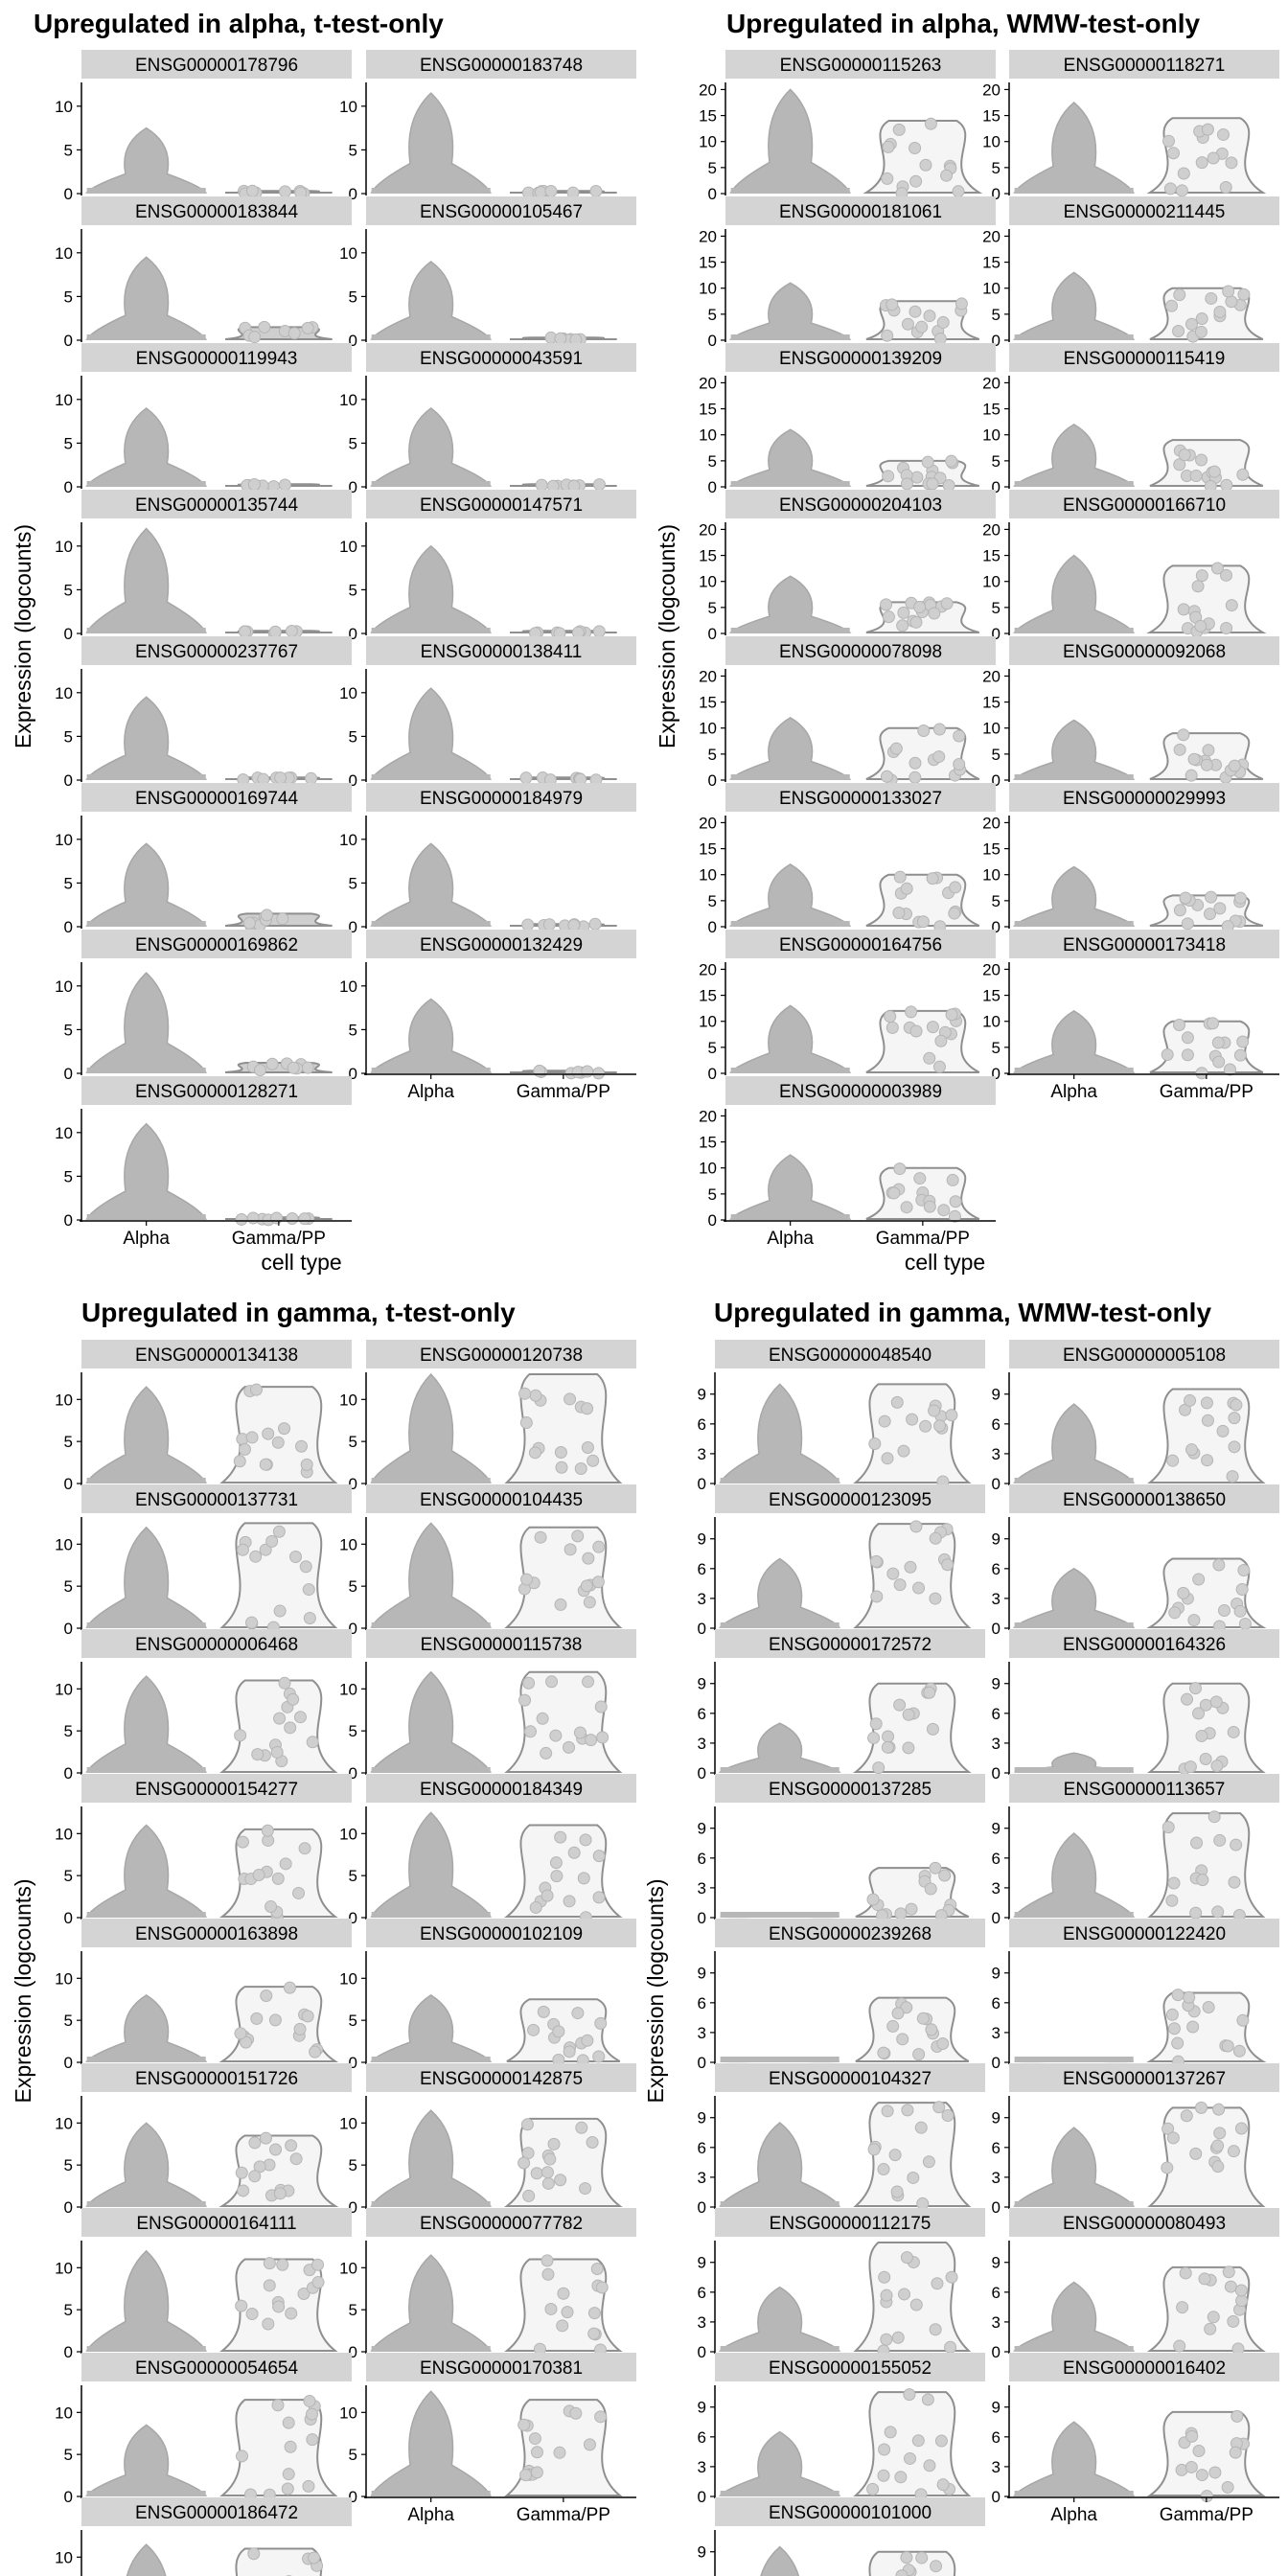 Image resolution: width=1288 pixels, height=2576 pixels. I want to click on x-axis-title: cell type, so click(301, 1262).